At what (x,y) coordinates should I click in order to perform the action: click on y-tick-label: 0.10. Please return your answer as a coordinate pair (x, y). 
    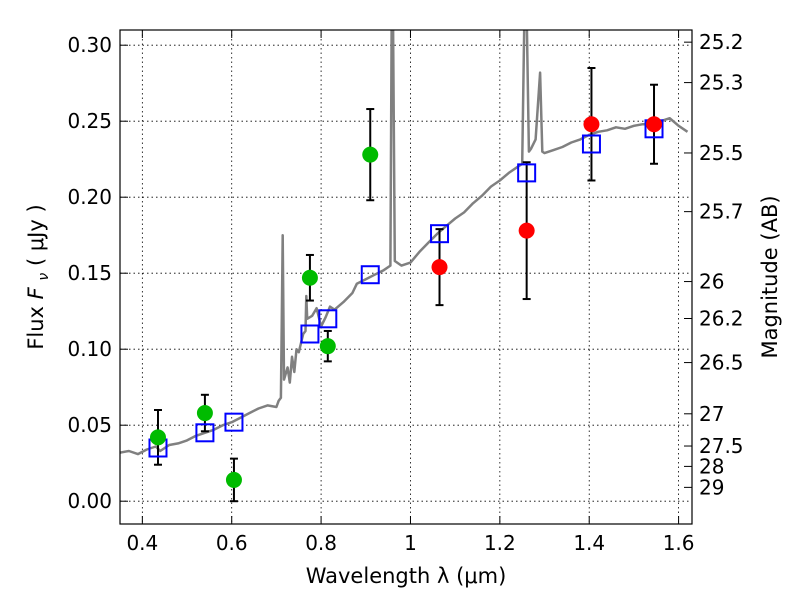
    Looking at the image, I should click on (89, 349).